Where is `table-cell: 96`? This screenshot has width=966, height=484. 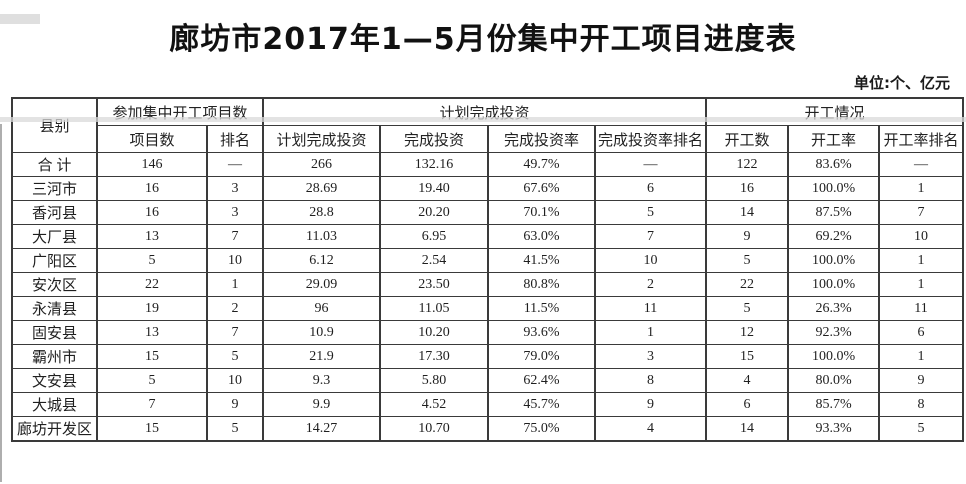 table-cell: 96 is located at coordinates (322, 308).